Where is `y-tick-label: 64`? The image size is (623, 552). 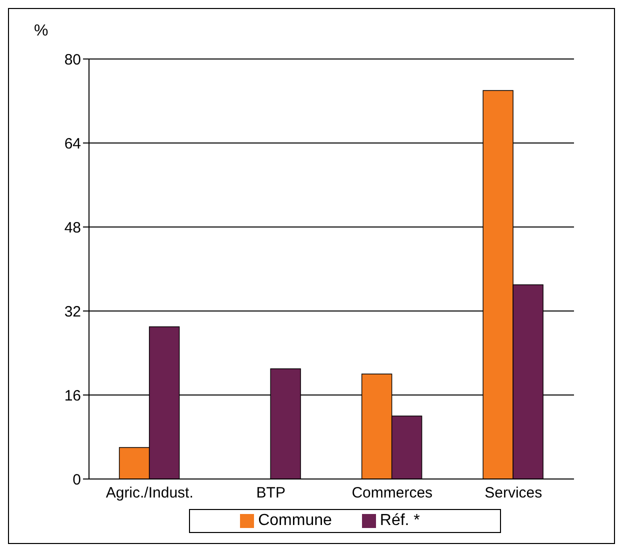 y-tick-label: 64 is located at coordinates (72, 143).